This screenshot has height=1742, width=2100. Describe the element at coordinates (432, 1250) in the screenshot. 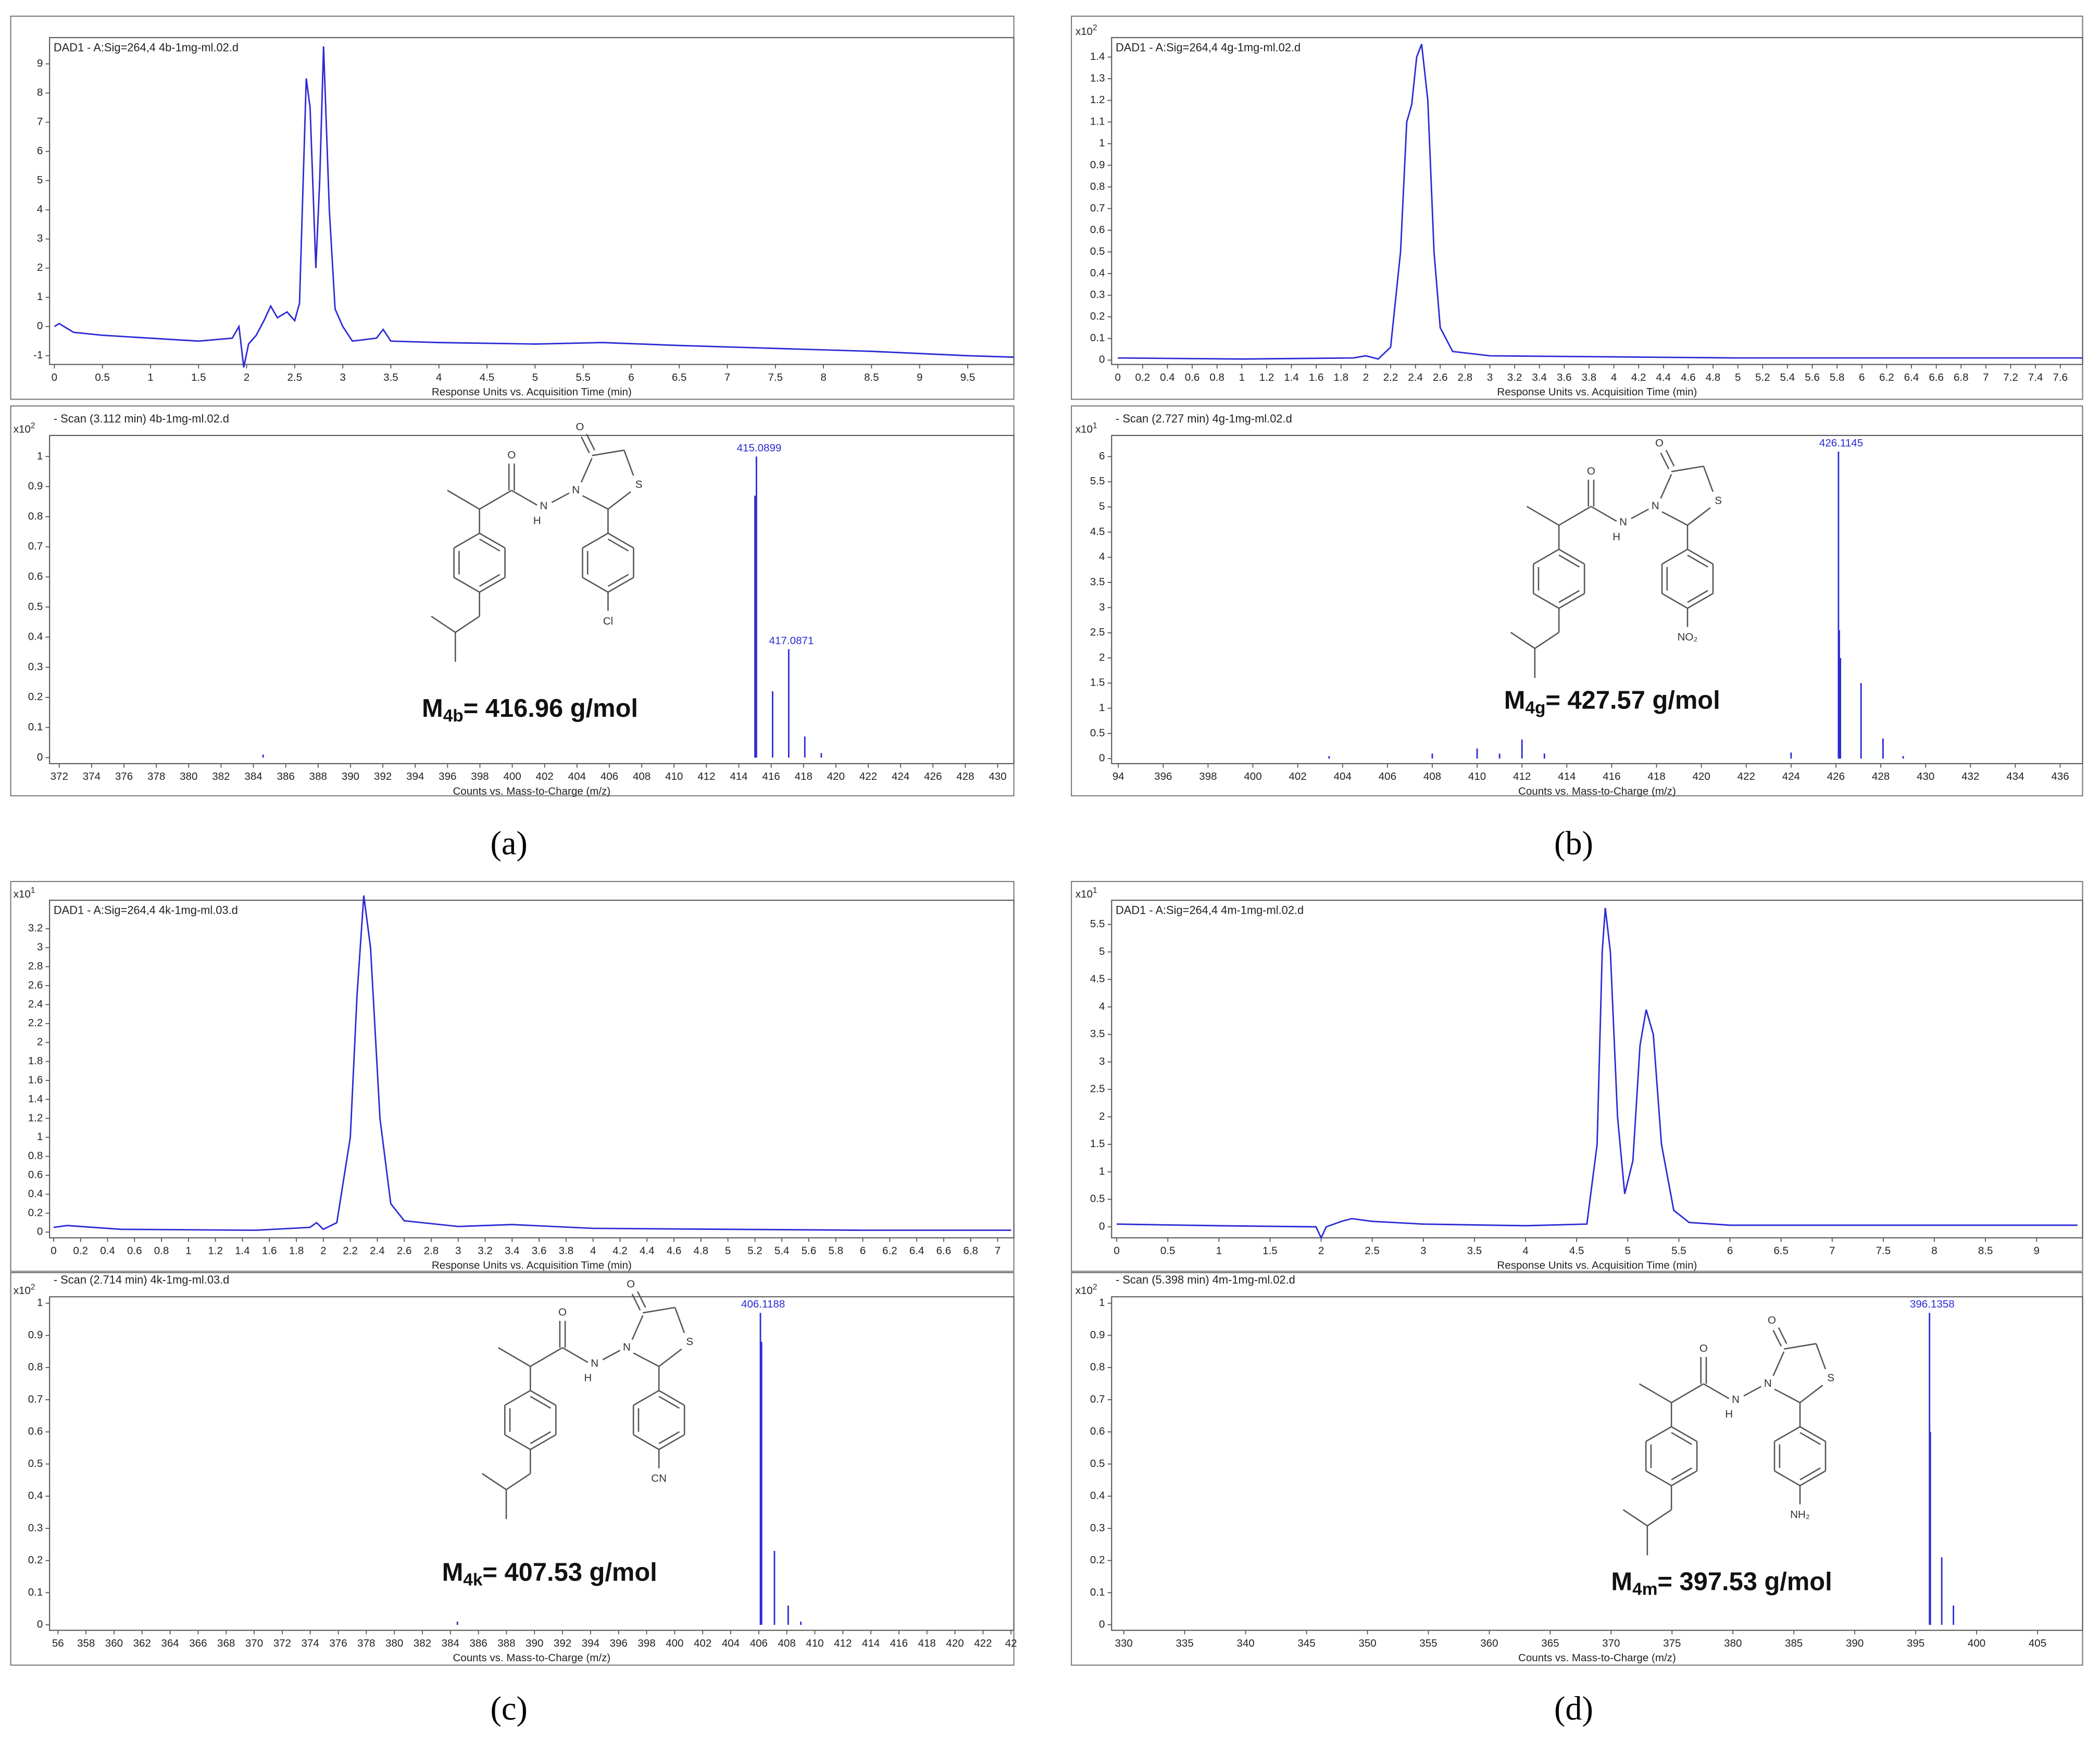

I see `x-tick-label: 2.8` at that location.